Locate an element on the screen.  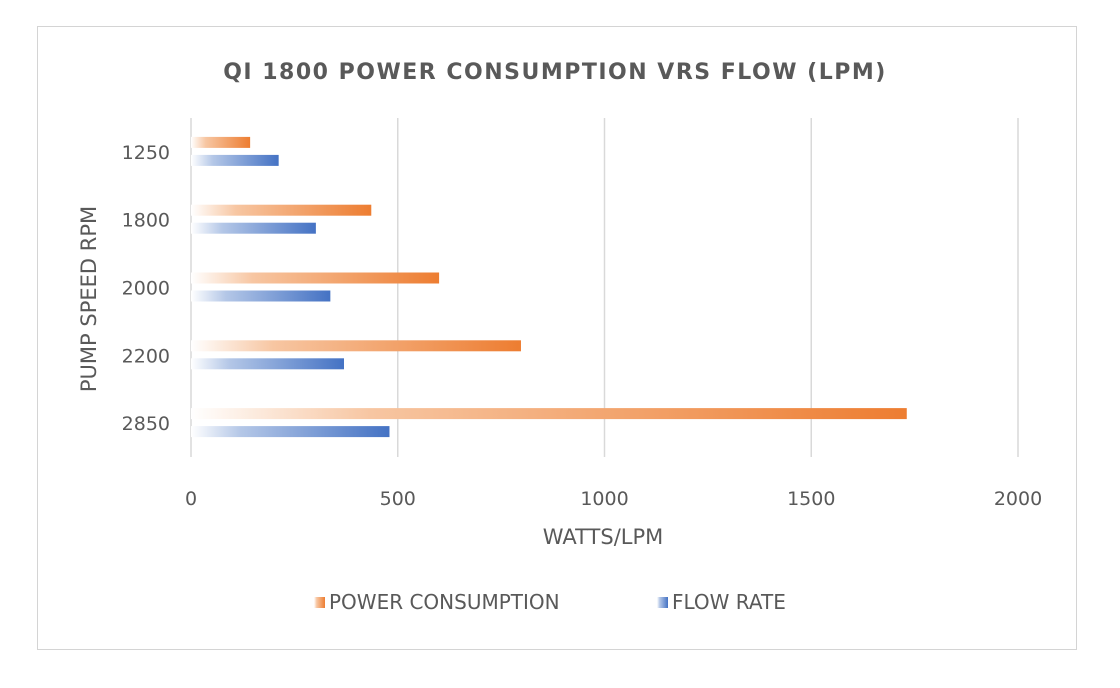
y-axis-label: PUMP SPEED RPM is located at coordinates (89, 299).